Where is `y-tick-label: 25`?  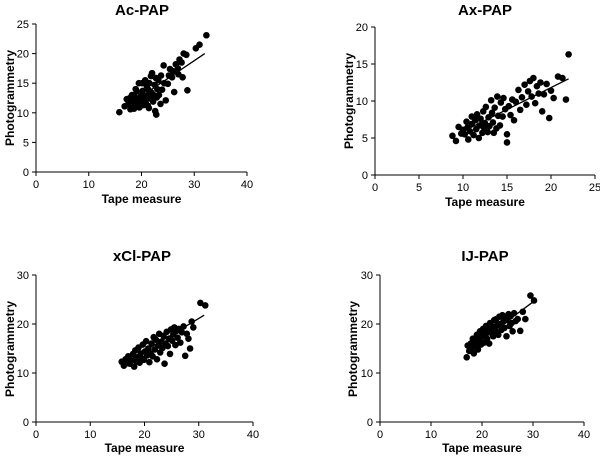
y-tick-label: 25 is located at coordinates (23, 25).